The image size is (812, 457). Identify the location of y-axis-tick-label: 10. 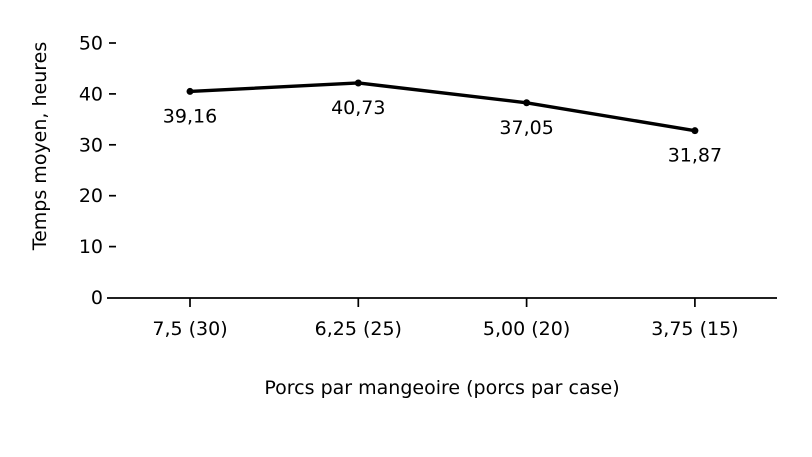
(91, 247).